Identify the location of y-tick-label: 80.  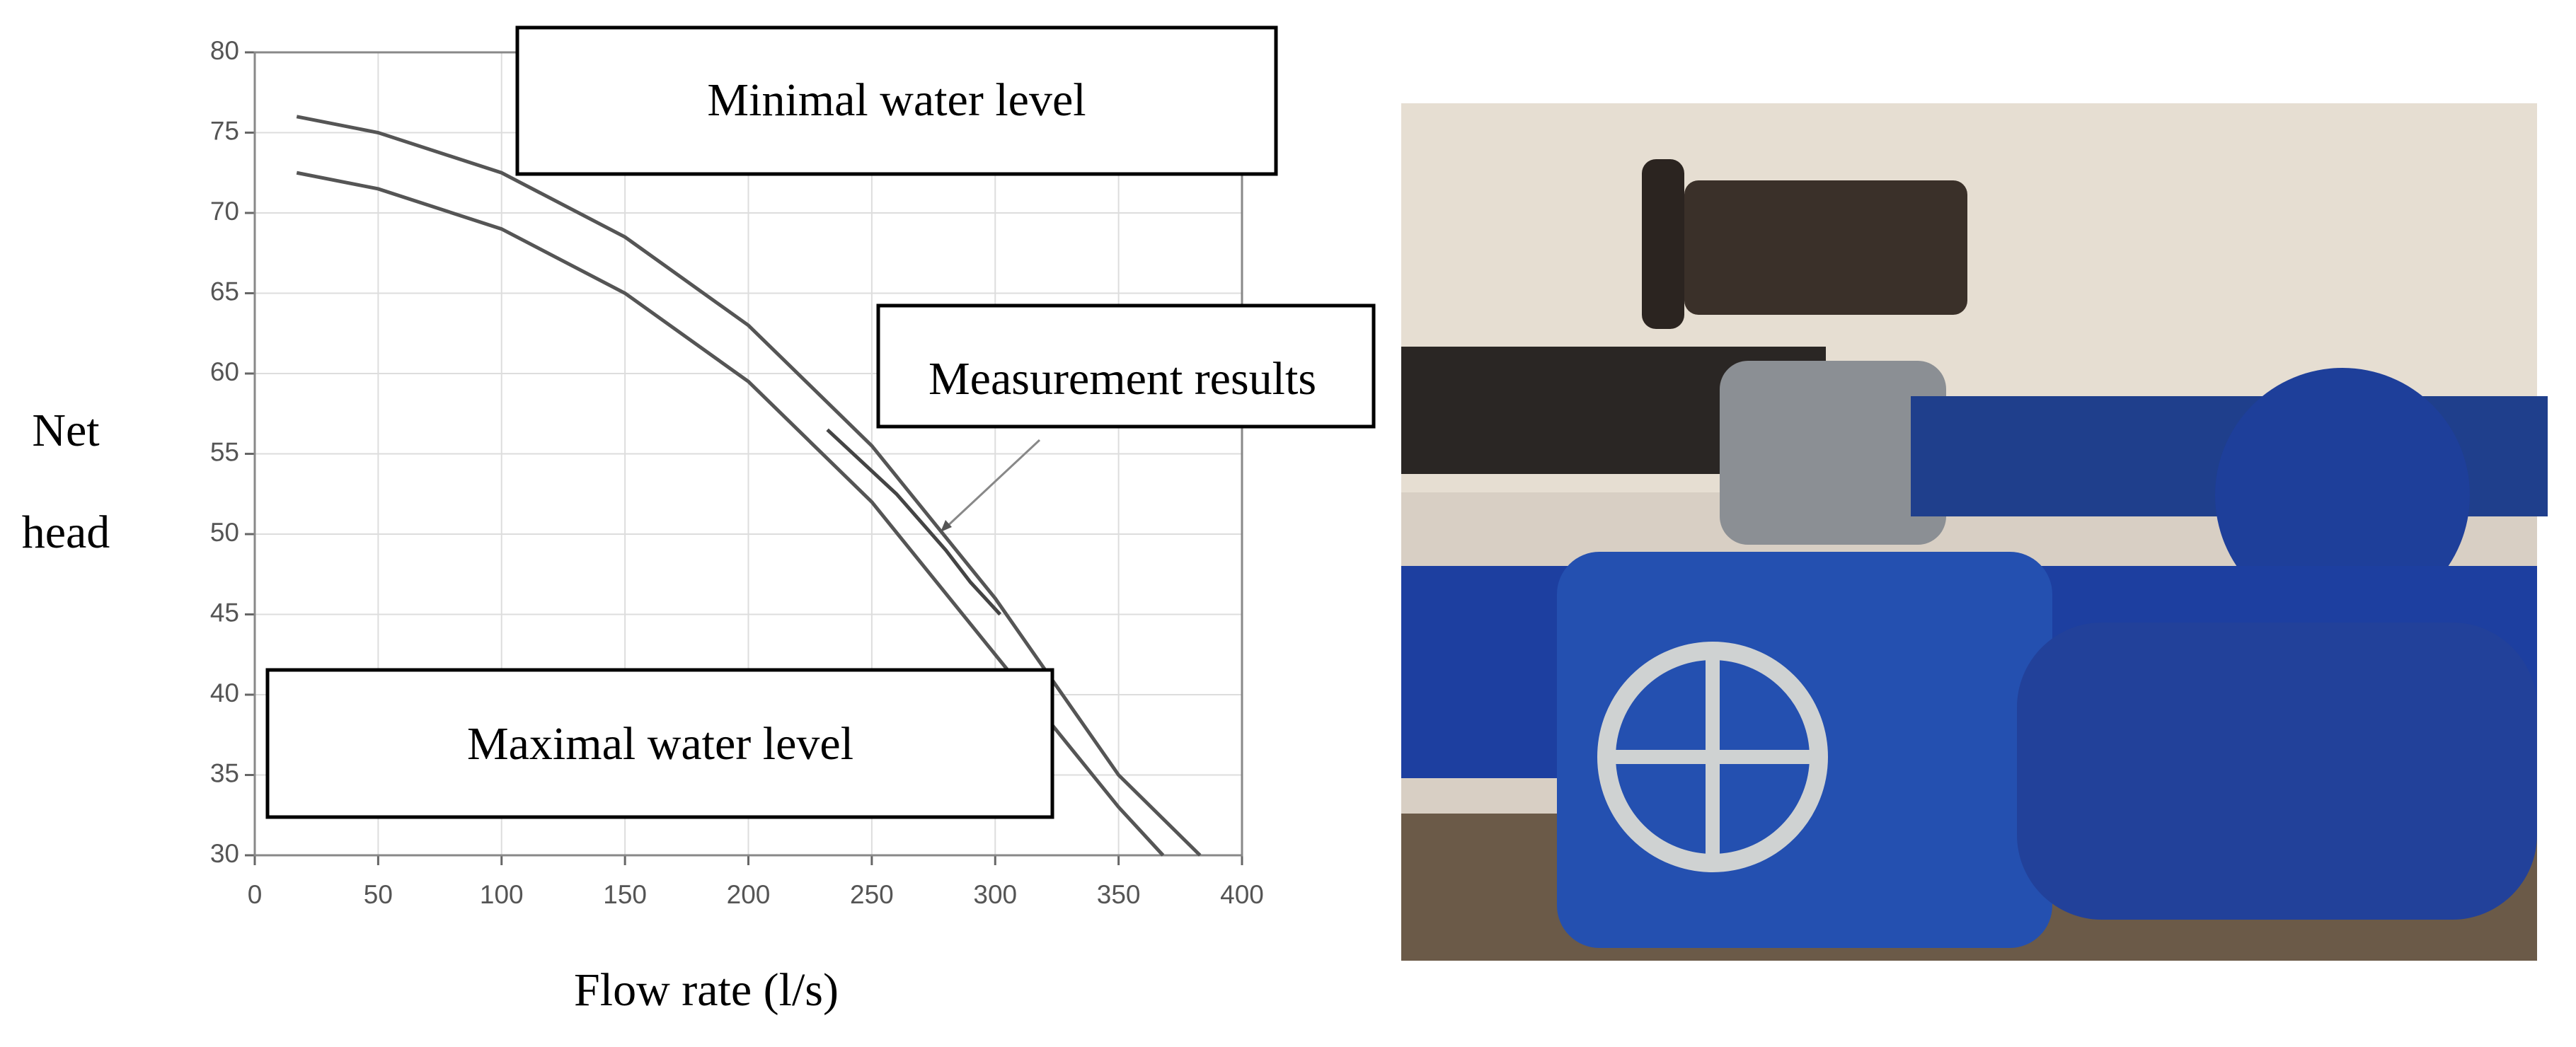
(225, 50).